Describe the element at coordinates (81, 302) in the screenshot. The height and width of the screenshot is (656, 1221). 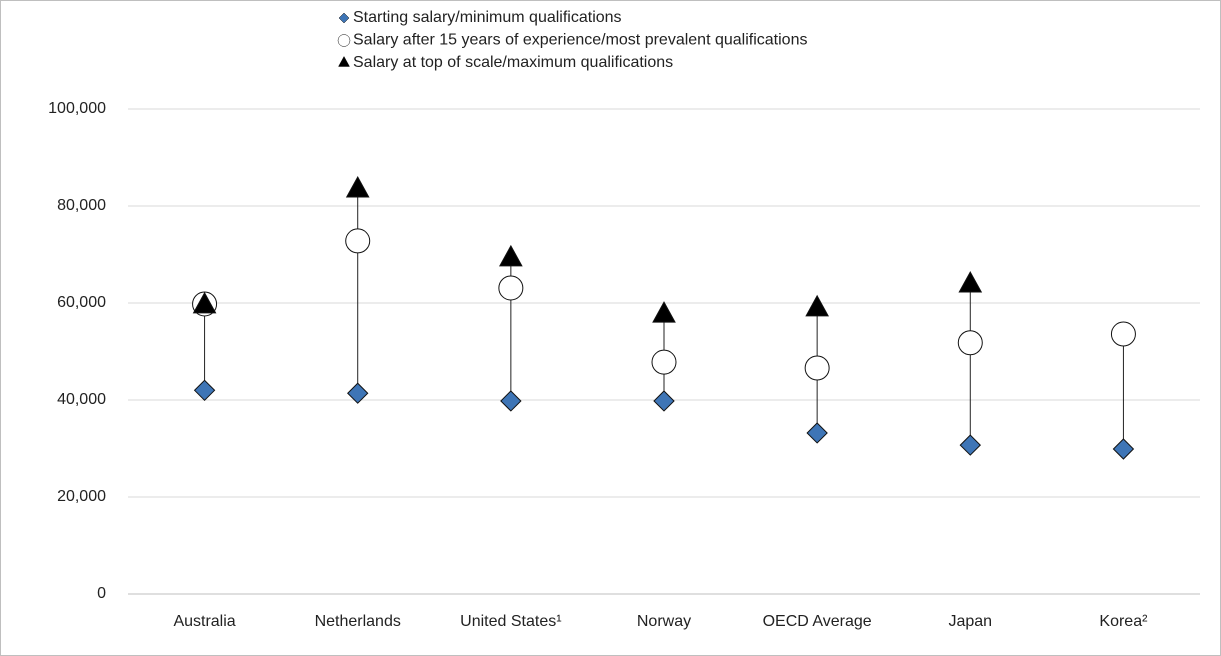
I see `y-tick-label: 60,000` at that location.